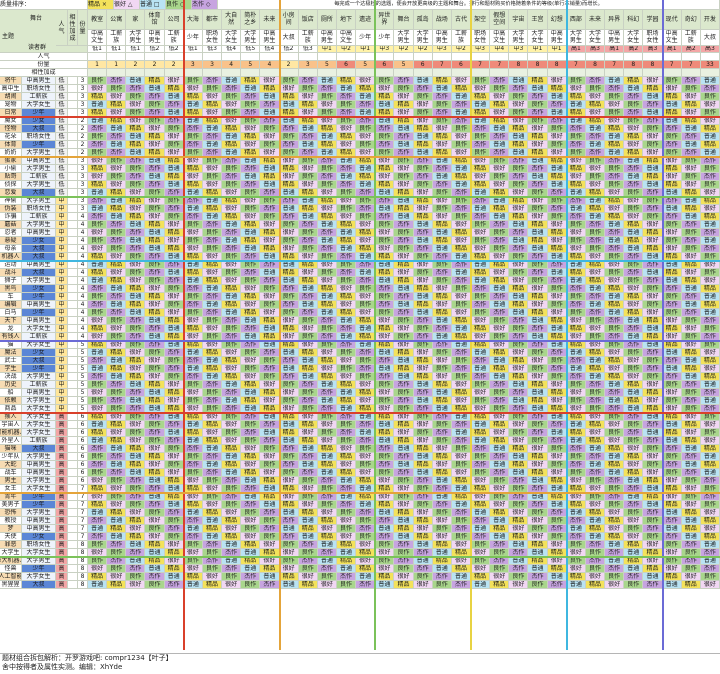 This screenshot has width=720, height=674. What do you see at coordinates (174, 321) in the screenshot?
I see `grade-30-4: 精品` at bounding box center [174, 321].